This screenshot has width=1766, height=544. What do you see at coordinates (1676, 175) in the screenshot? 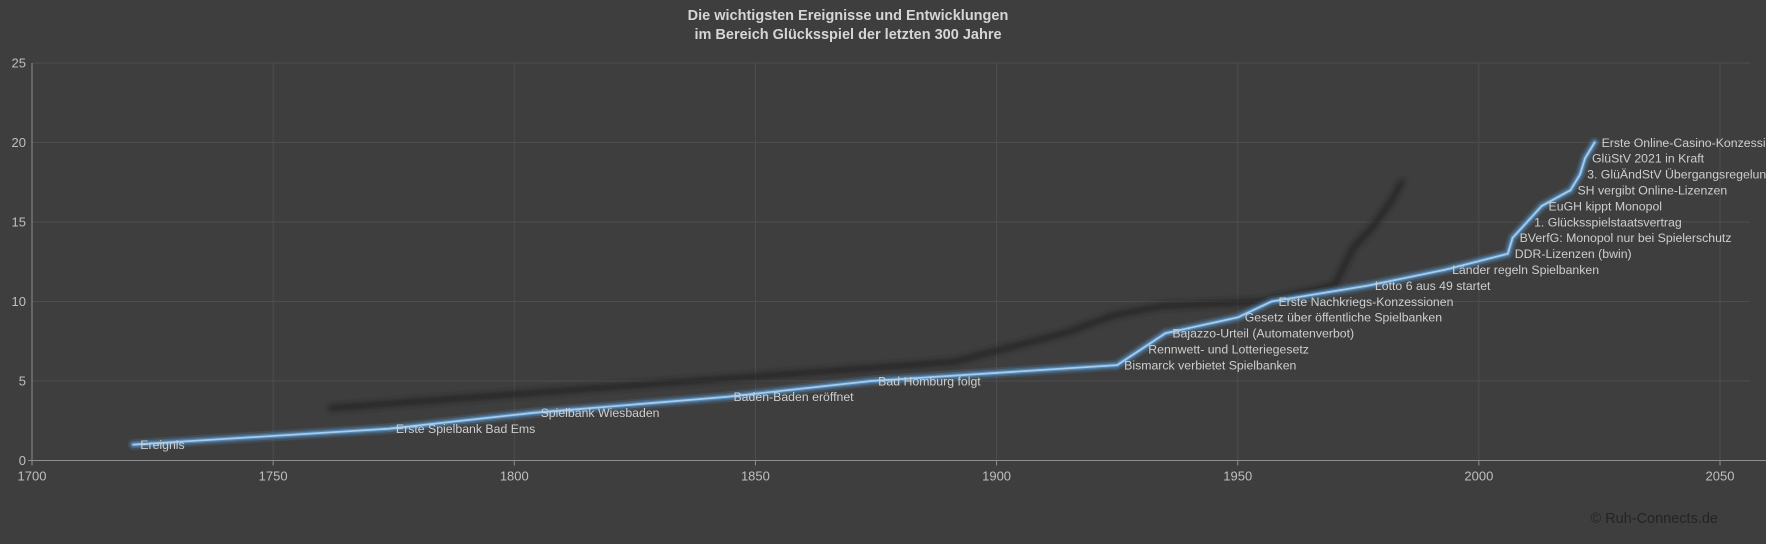
I see `event-label: 3. GlüÄndStV Übergangsregelung` at bounding box center [1676, 175].